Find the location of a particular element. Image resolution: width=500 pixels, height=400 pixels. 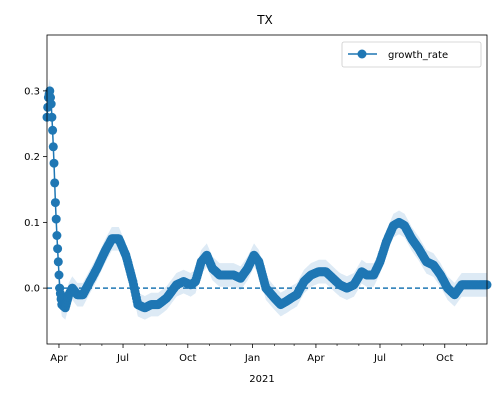

legend-box is located at coordinates (411, 54).